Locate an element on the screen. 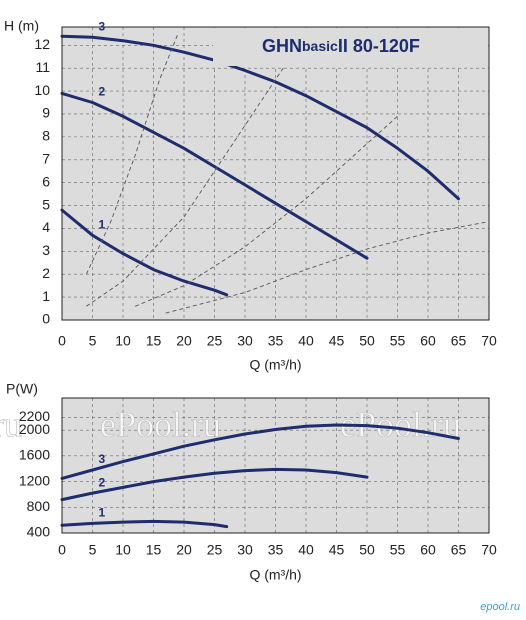  y-tick-label: 0 is located at coordinates (46, 319).